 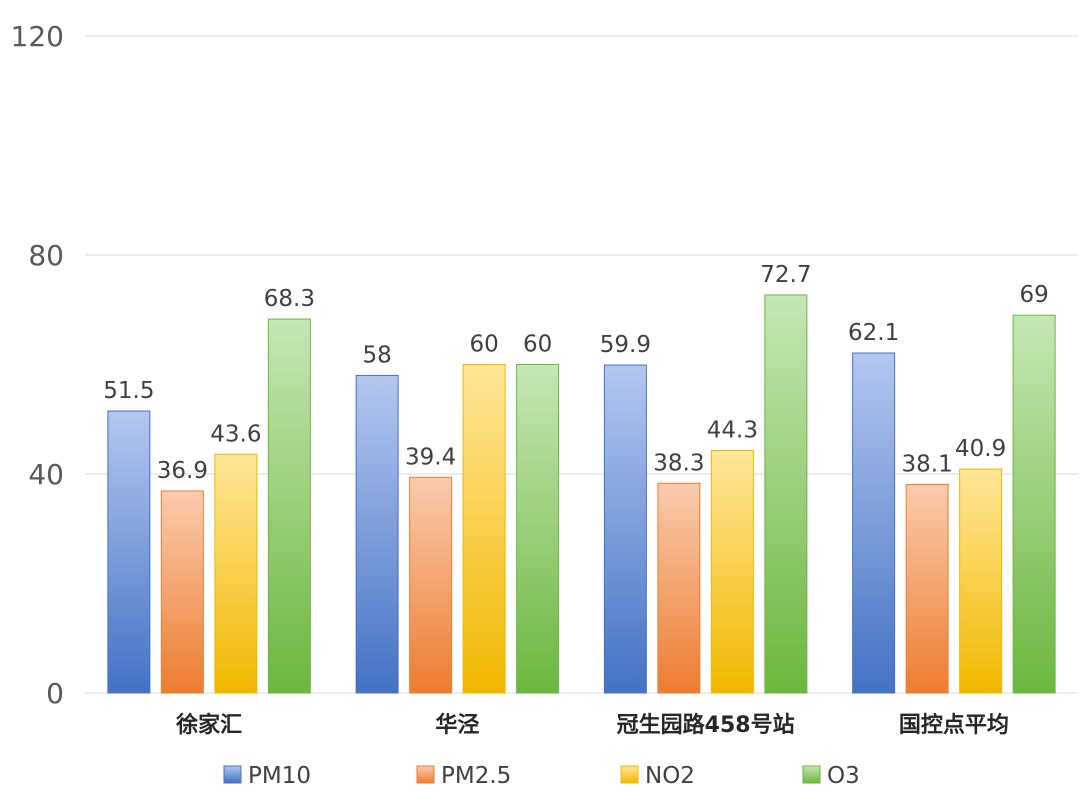 I want to click on legend-label: O3, so click(x=843, y=776).